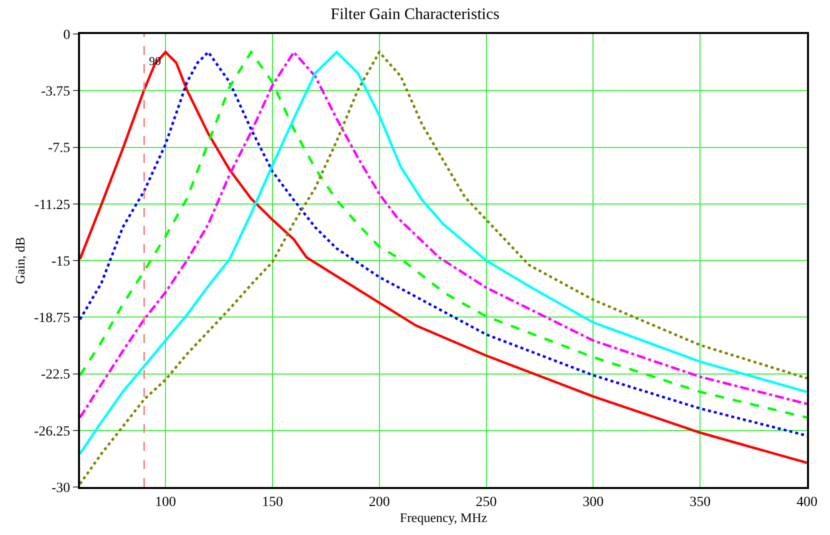 Image resolution: width=830 pixels, height=535 pixels. I want to click on x-tick-label: 100, so click(165, 502).